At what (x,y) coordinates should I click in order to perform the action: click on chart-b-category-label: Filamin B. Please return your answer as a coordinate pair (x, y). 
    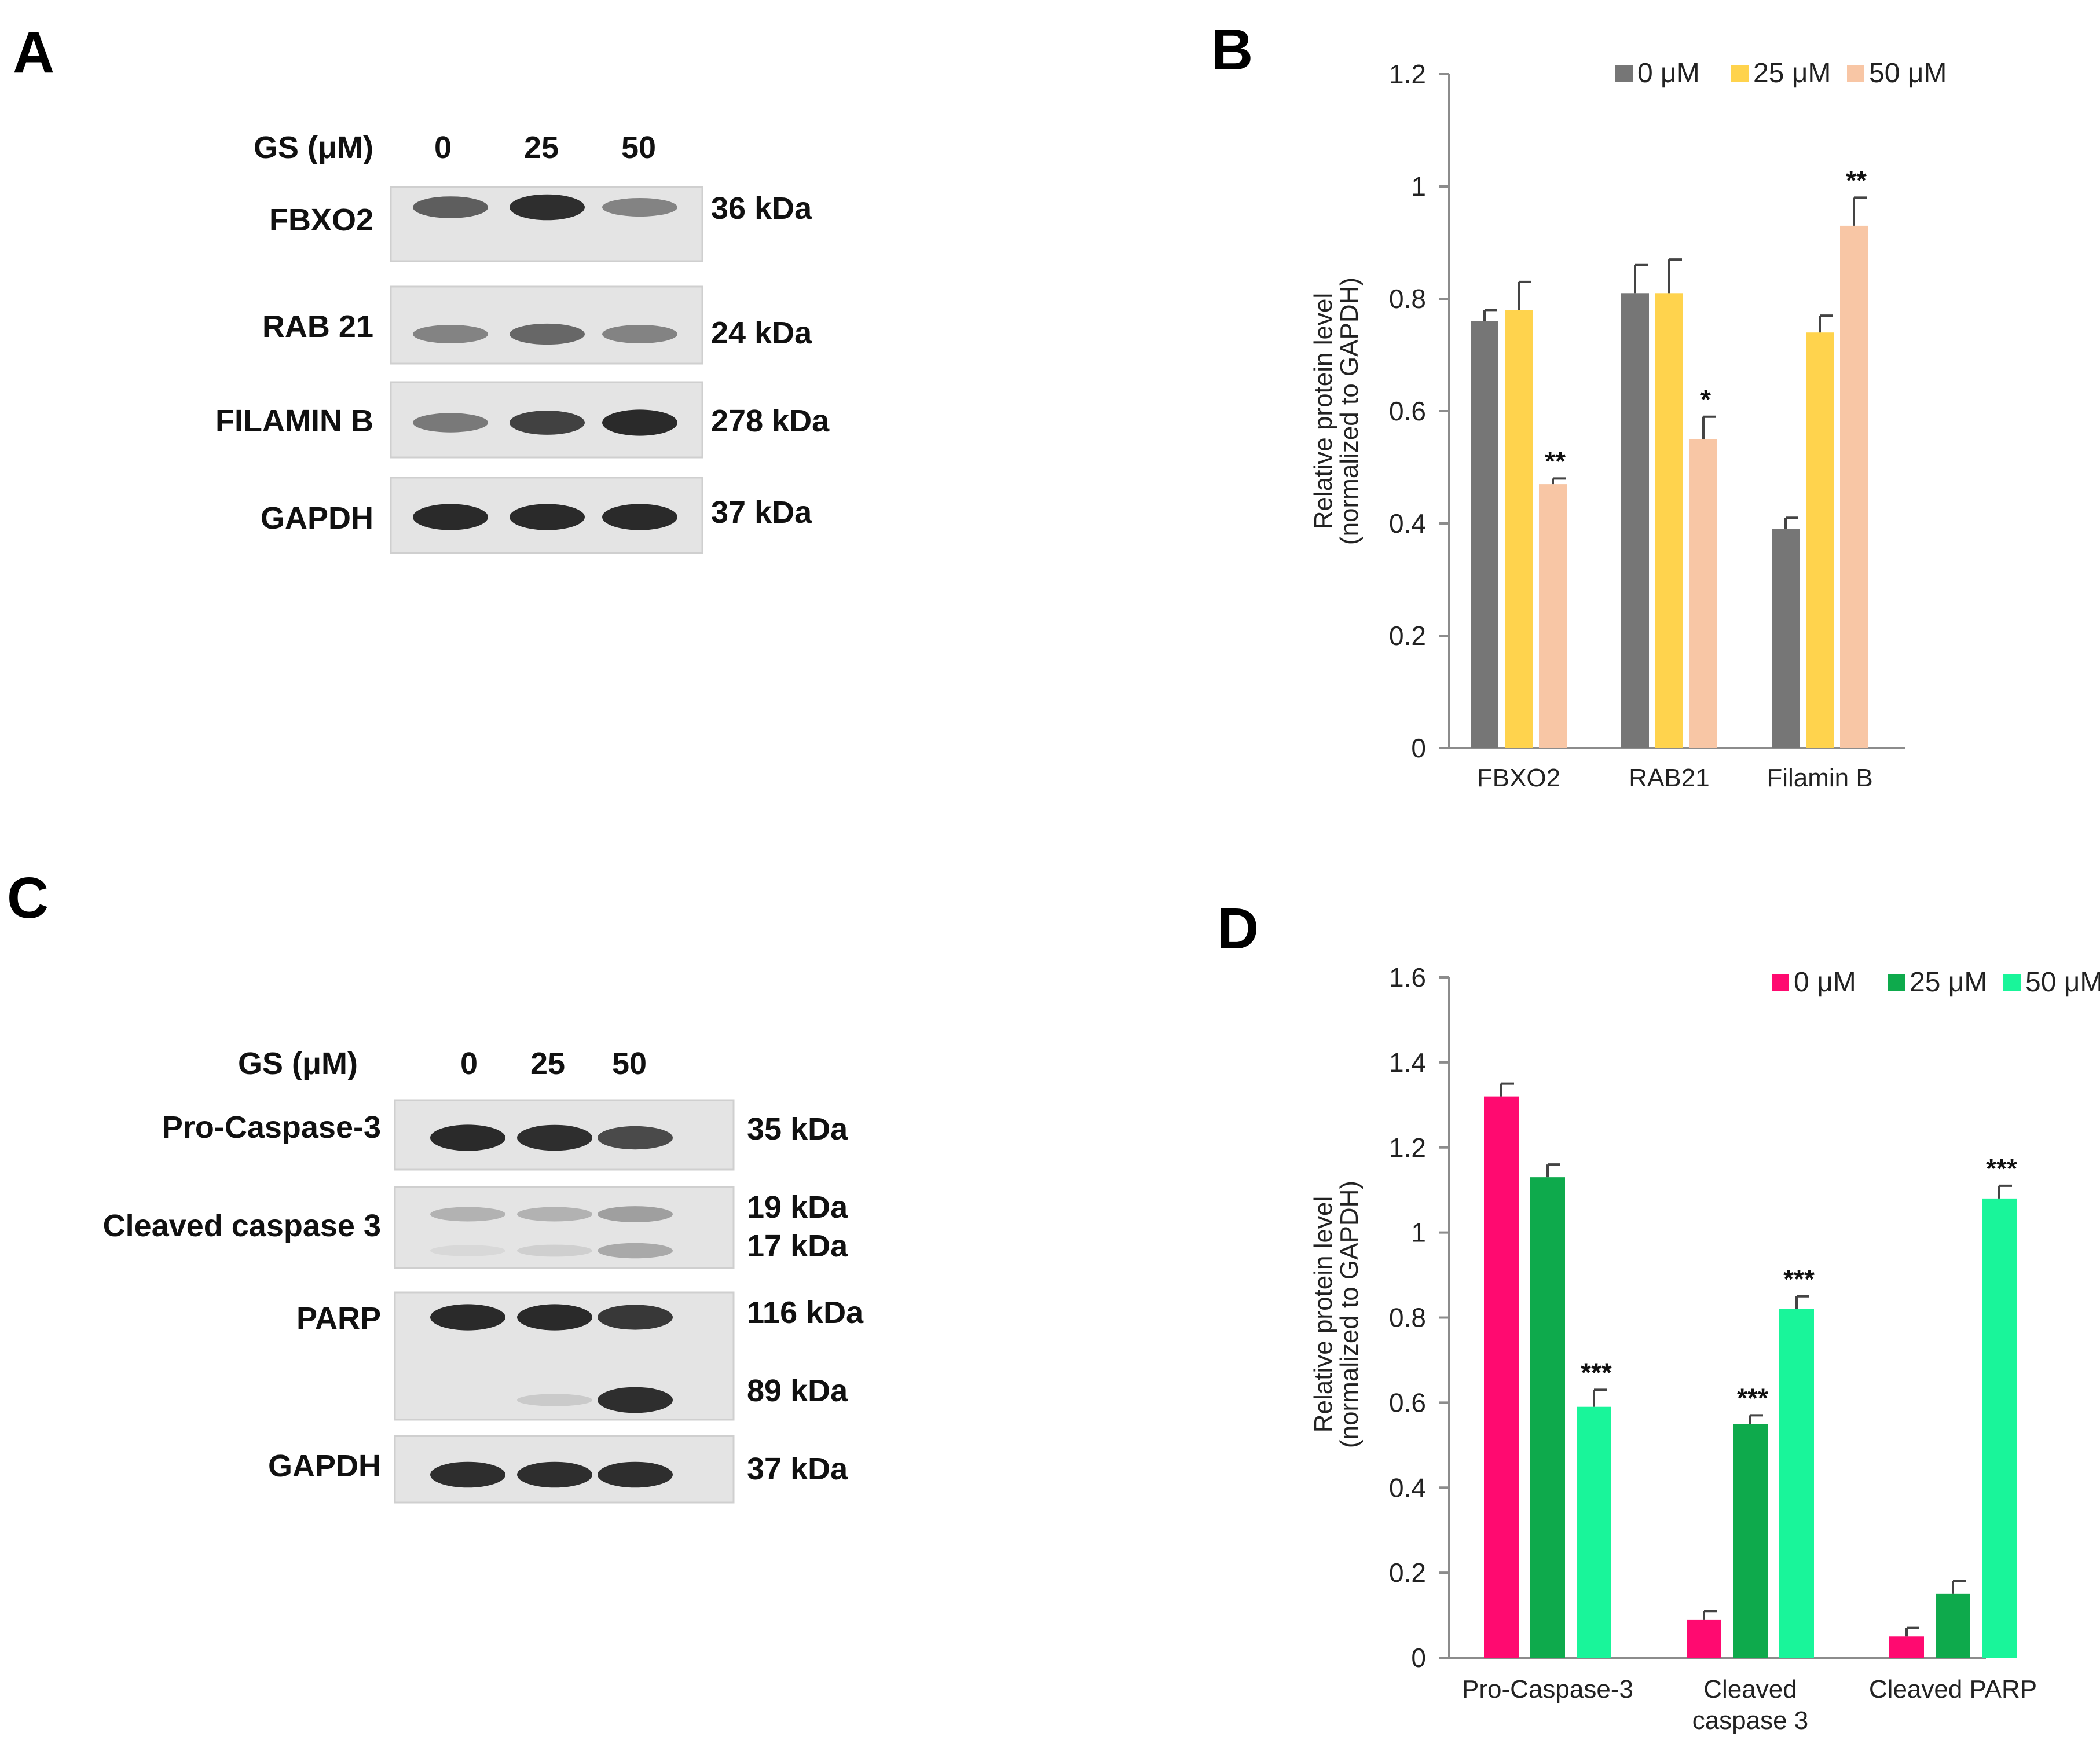
    Looking at the image, I should click on (1819, 778).